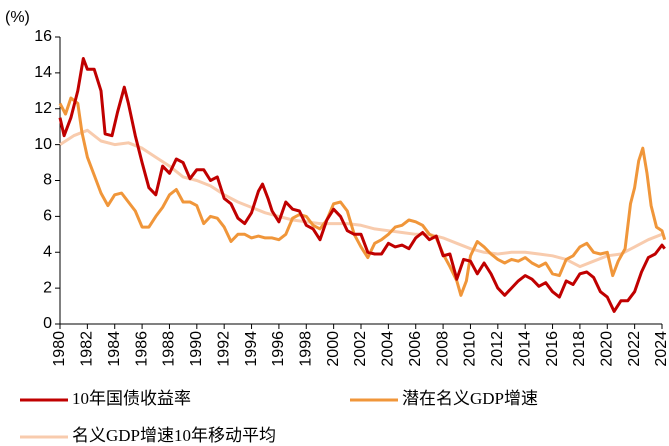 The height and width of the screenshot is (446, 669). I want to click on x-tick-label: 2010, so click(470, 349).